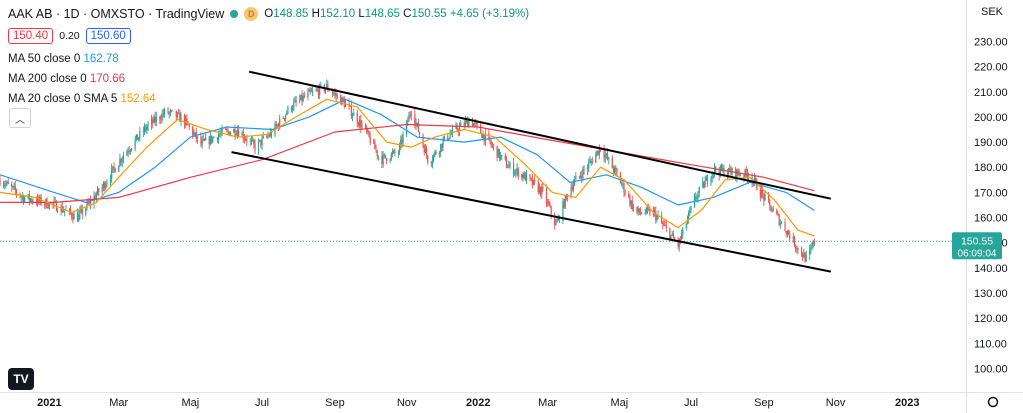  I want to click on ask-price: 150.60, so click(108, 36).